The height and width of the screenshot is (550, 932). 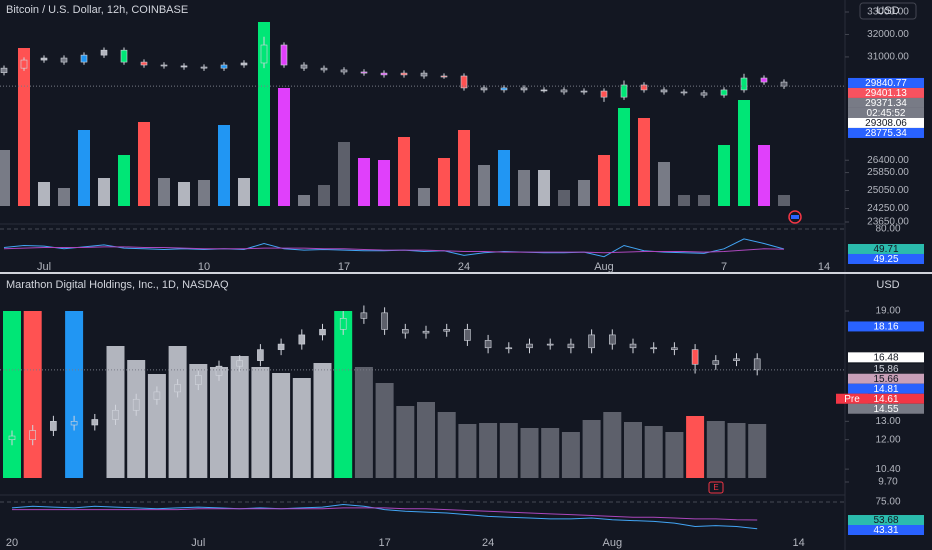 What do you see at coordinates (488, 543) in the screenshot?
I see `x-tick-label: 24` at bounding box center [488, 543].